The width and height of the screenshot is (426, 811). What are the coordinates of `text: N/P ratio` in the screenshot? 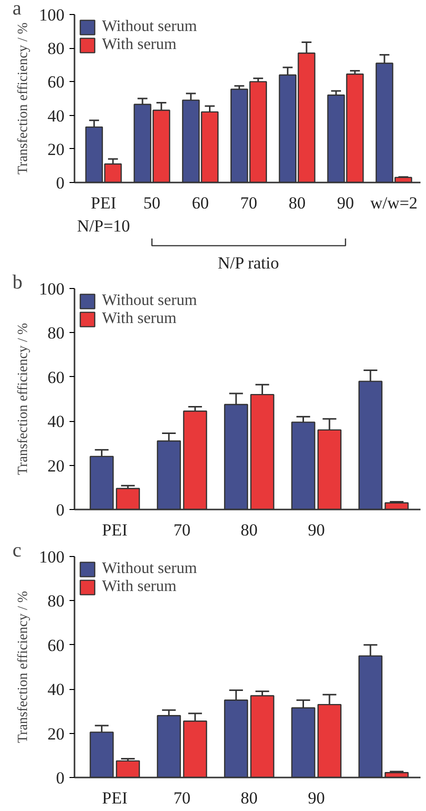 It's located at (249, 263).